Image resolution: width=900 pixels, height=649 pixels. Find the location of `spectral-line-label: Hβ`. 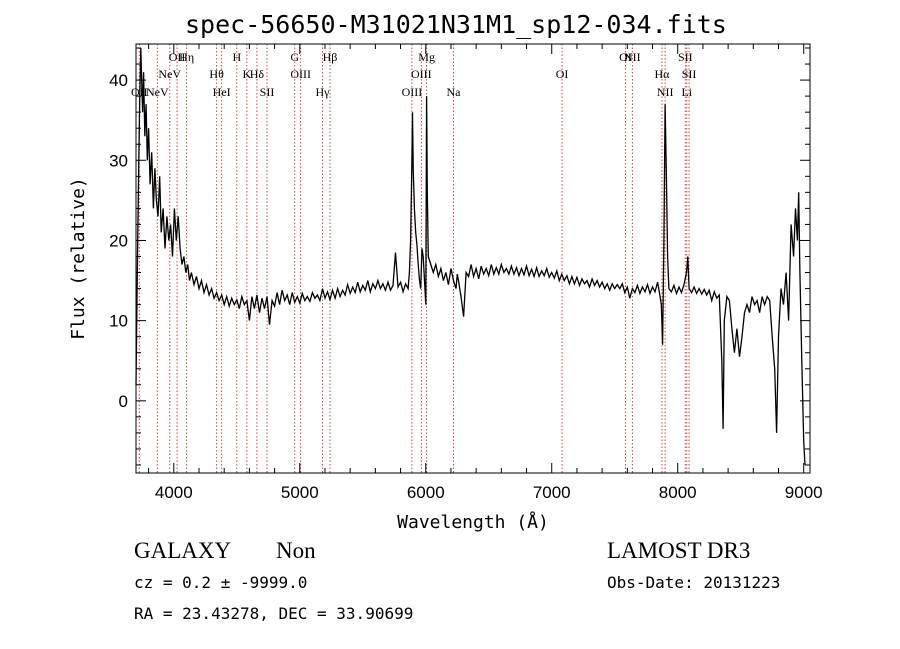

spectral-line-label: Hβ is located at coordinates (330, 57).